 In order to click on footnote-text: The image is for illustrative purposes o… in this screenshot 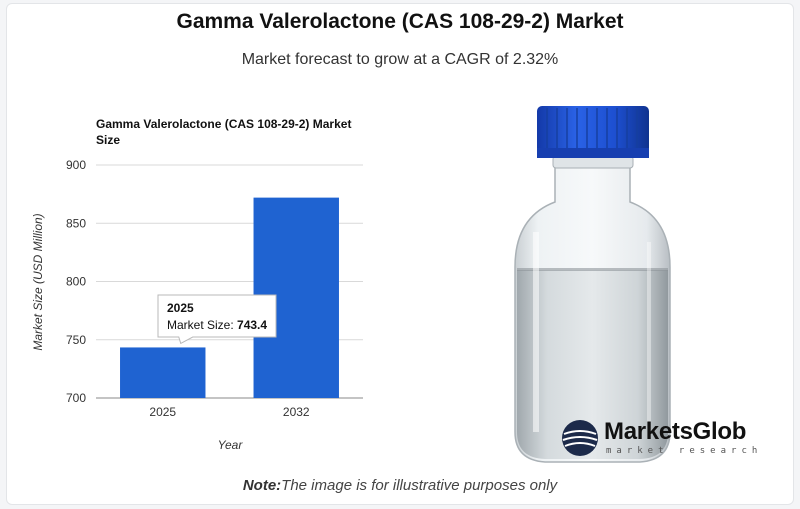, I will do `click(419, 485)`.